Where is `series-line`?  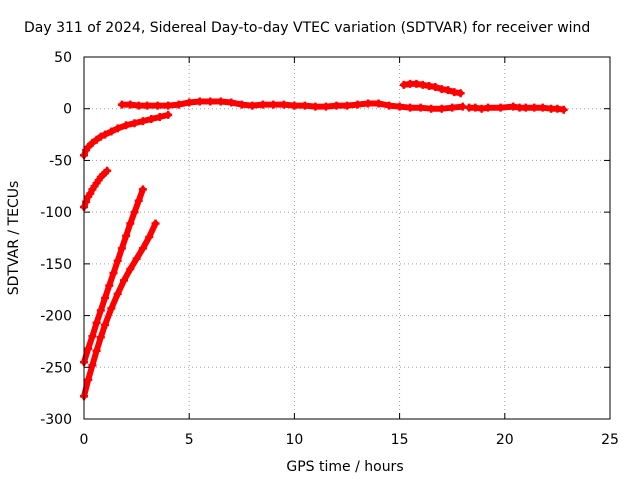
series-line is located at coordinates (292, 105).